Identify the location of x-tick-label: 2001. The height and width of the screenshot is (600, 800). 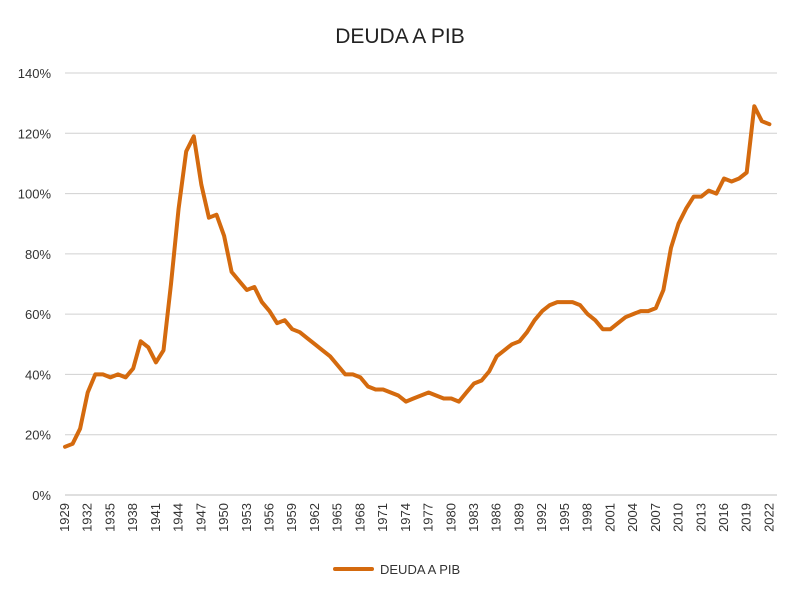
(609, 517).